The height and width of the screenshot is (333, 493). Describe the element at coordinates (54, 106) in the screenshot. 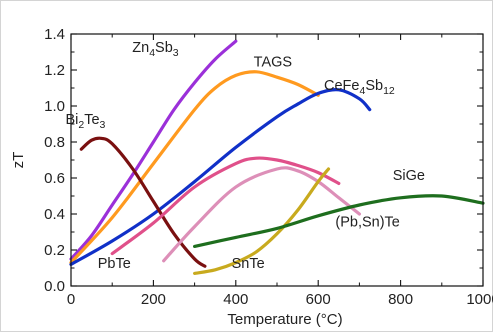

I see `y-tick-label: 1.0` at that location.